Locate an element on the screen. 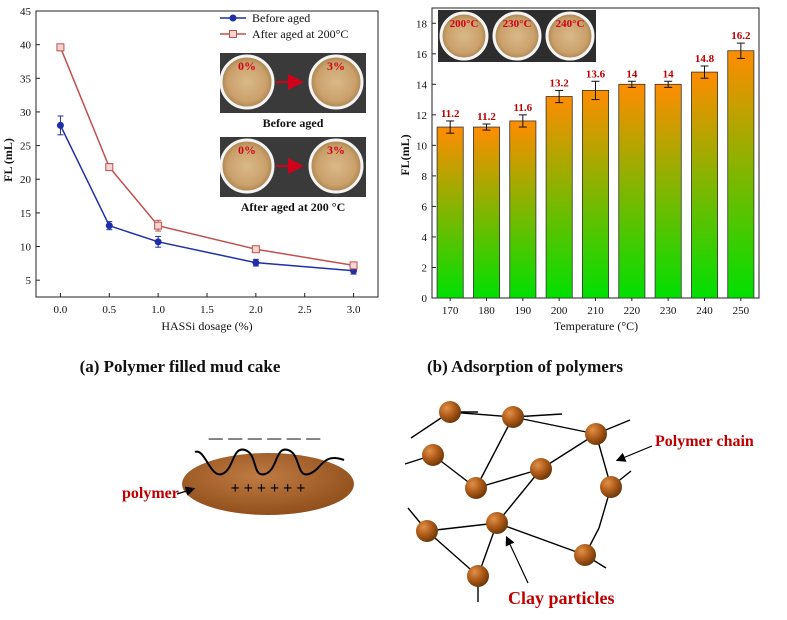  mud-cake-diagram: — — — — — — + + + + + + polymer is located at coordinates (238, 473).